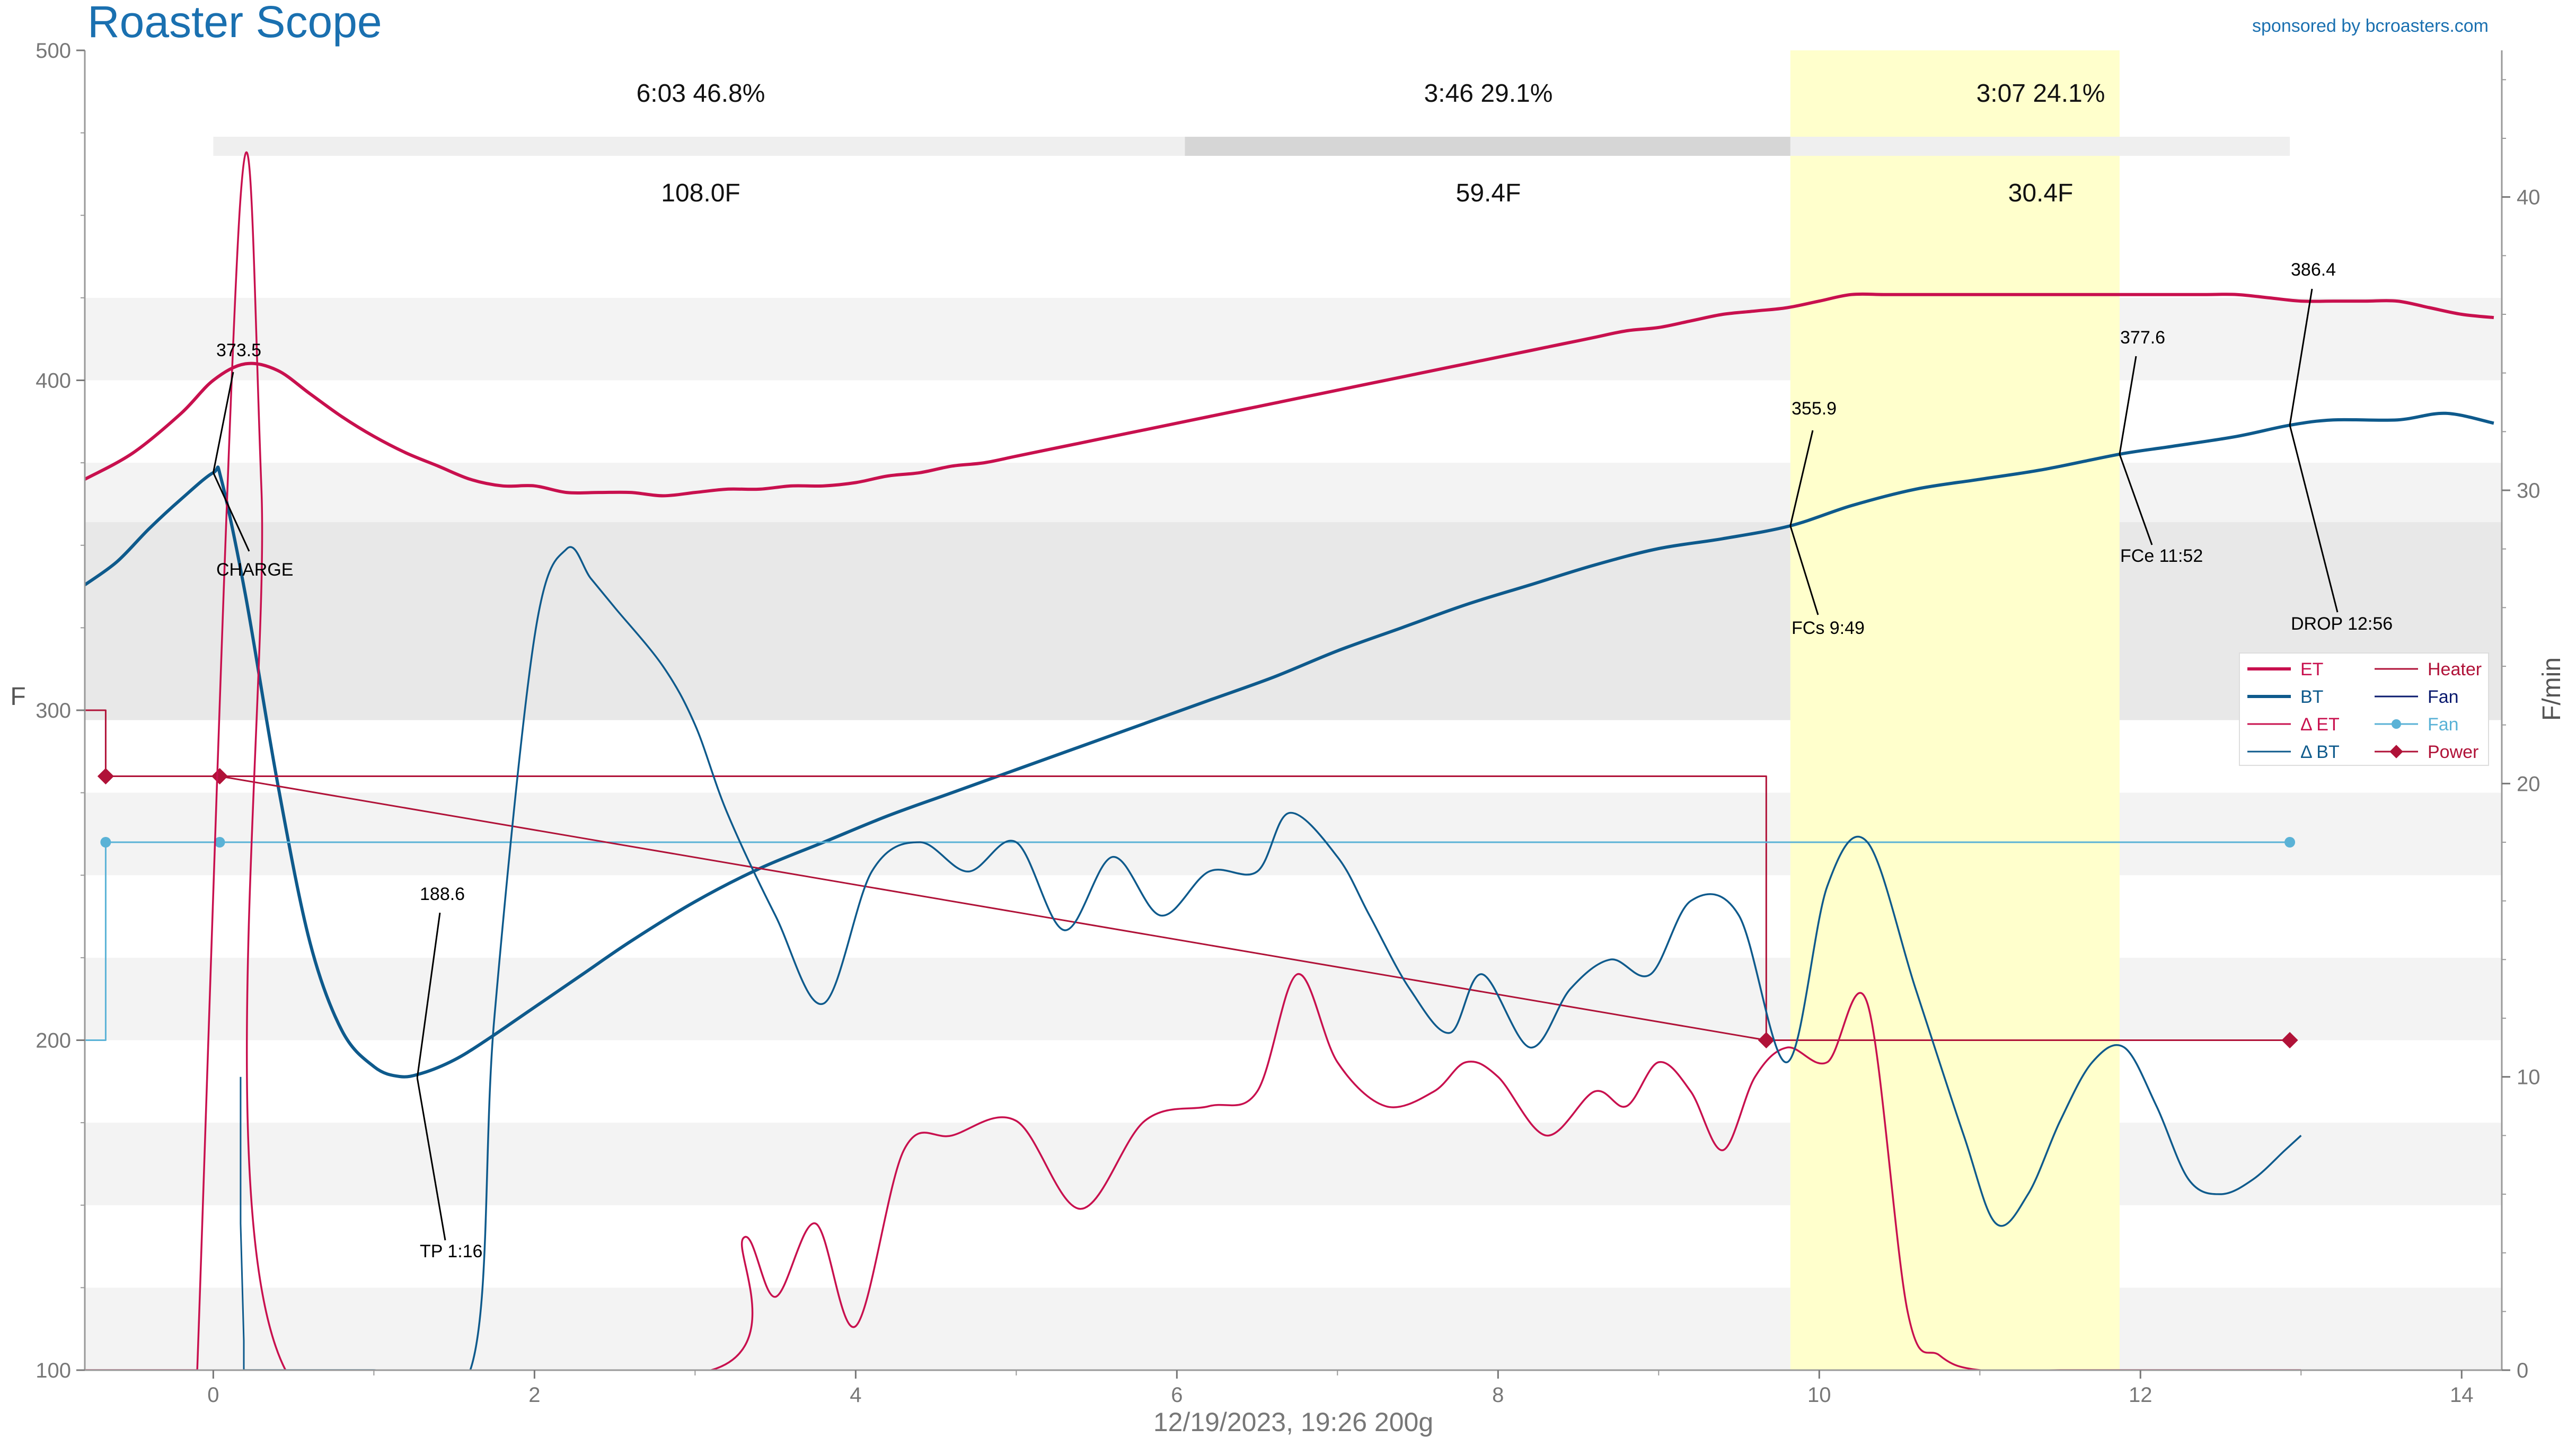  I want to click on x-tick-label: 10, so click(1819, 1395).